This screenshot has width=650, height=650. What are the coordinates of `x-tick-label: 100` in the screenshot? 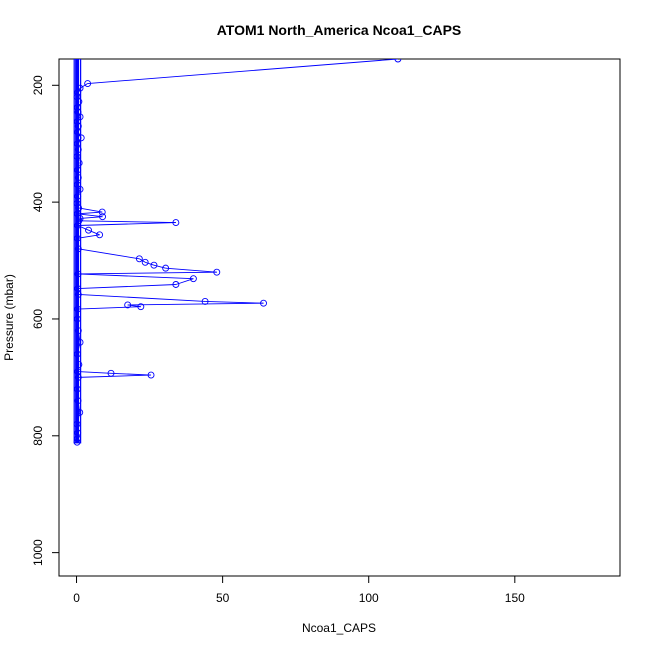 It's located at (369, 598).